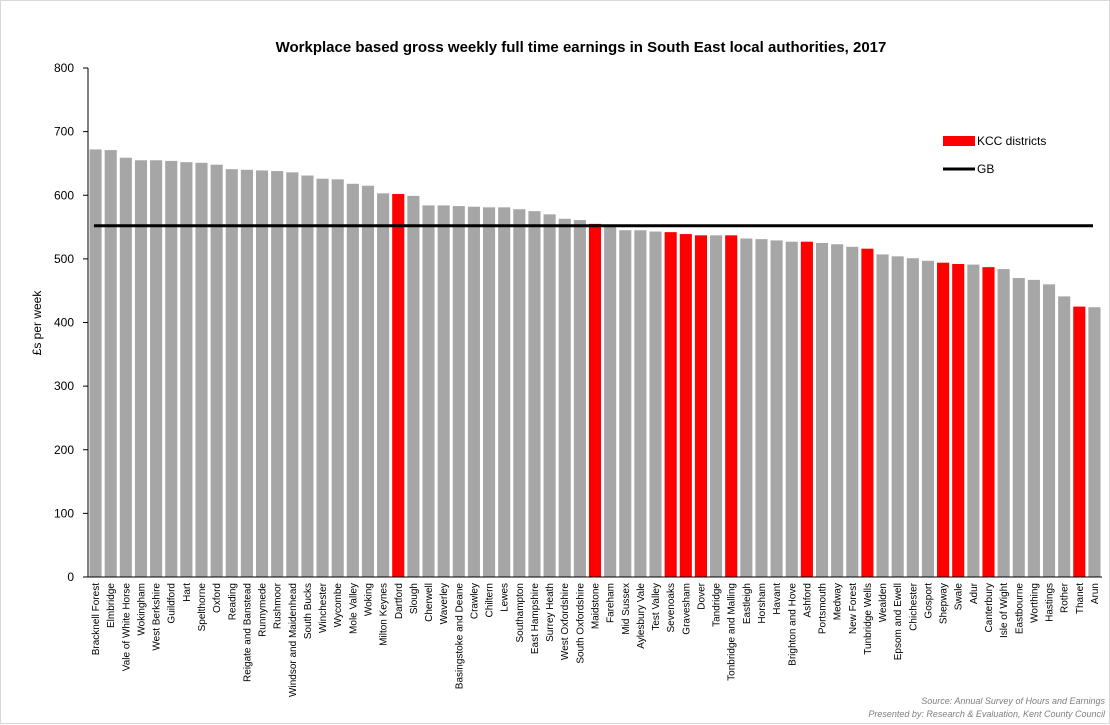  I want to click on x-tick-label: Adur, so click(974, 593).